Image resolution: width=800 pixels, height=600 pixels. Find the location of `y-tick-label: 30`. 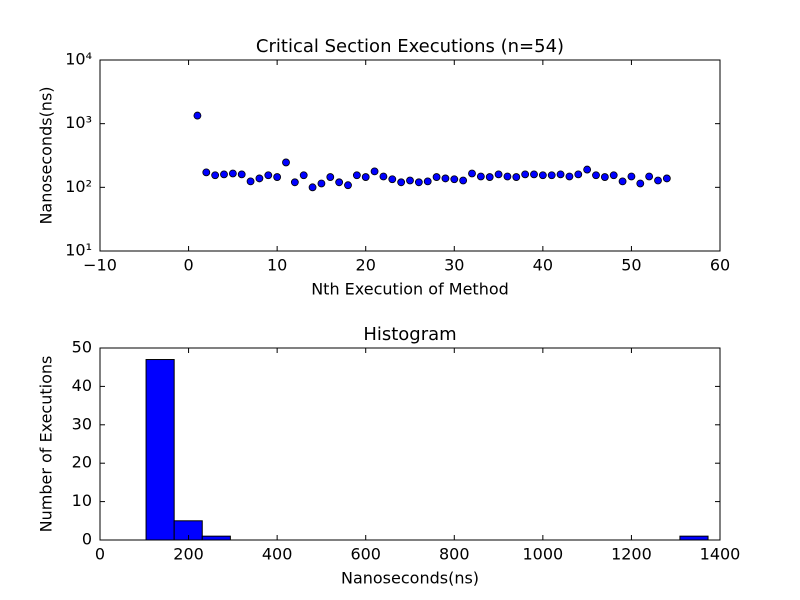

y-tick-label: 30 is located at coordinates (82, 423).